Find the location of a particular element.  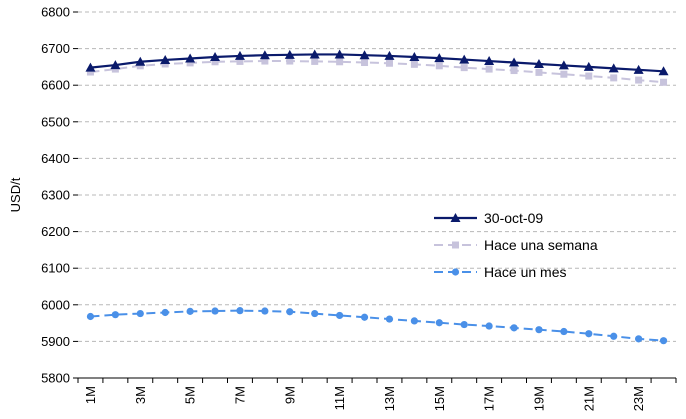

x-tick-label: 15M is located at coordinates (439, 398).